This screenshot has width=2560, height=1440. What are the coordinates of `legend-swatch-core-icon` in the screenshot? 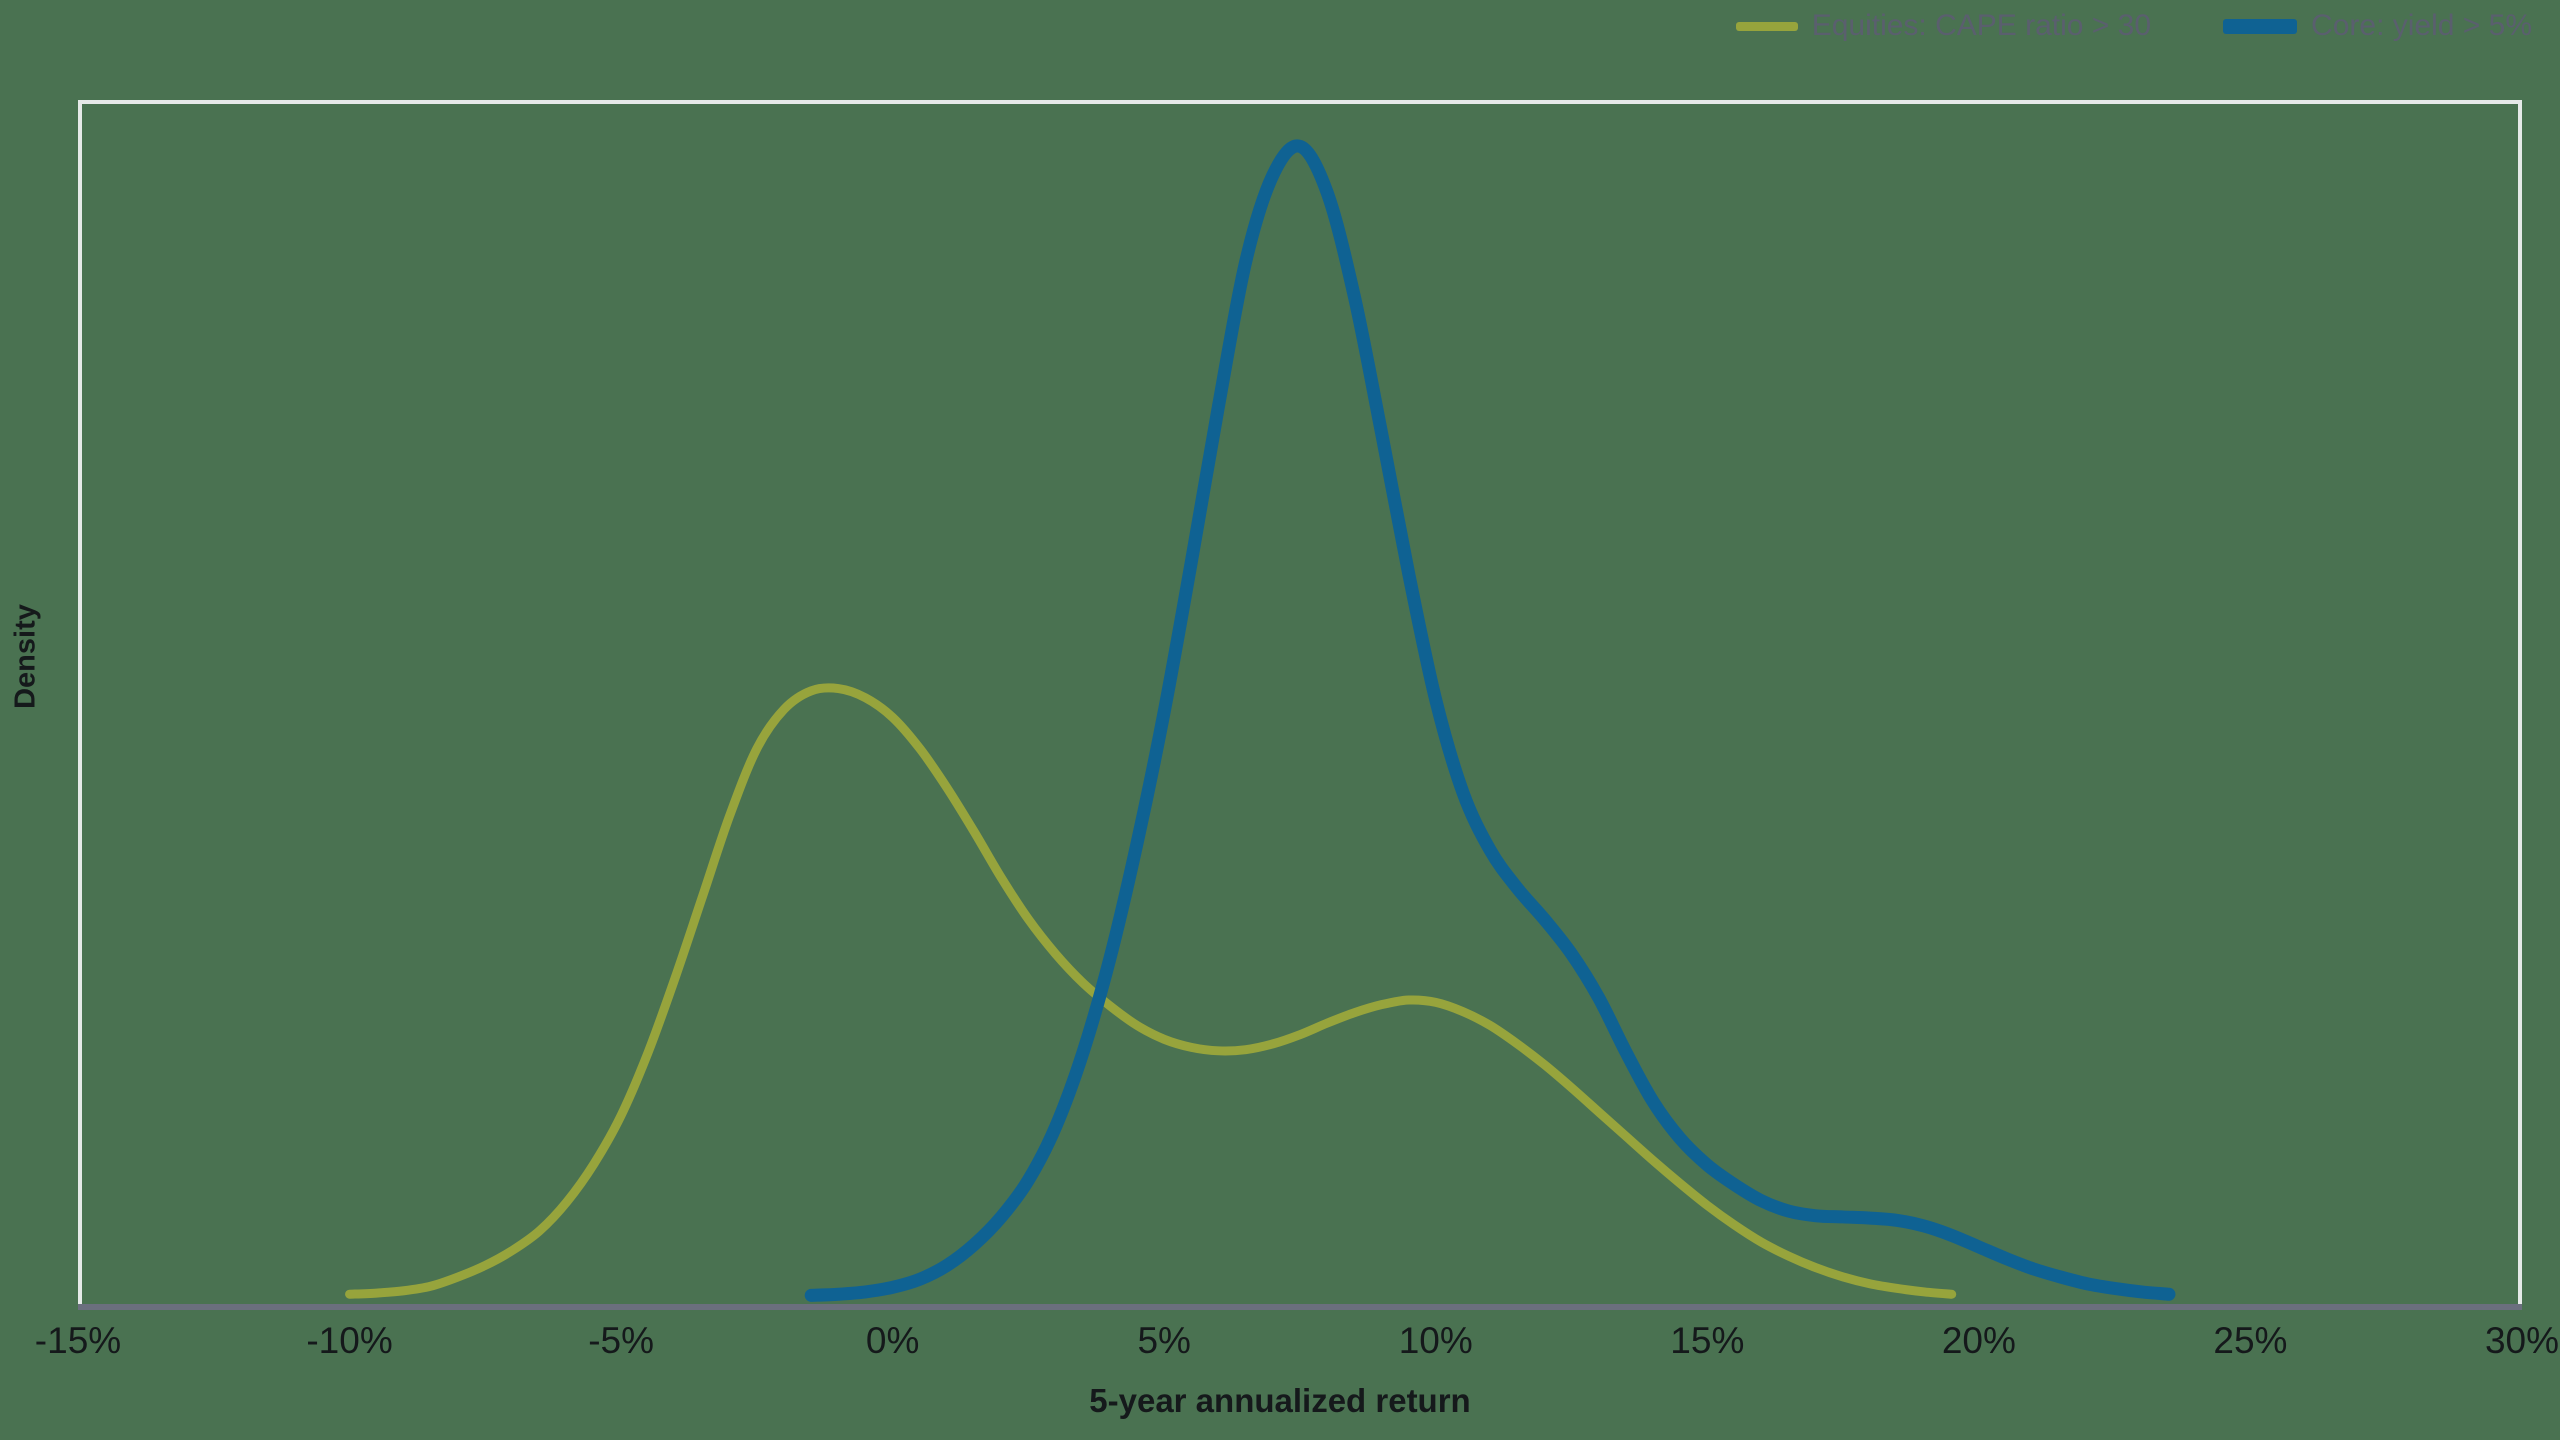 It's located at (2260, 26).